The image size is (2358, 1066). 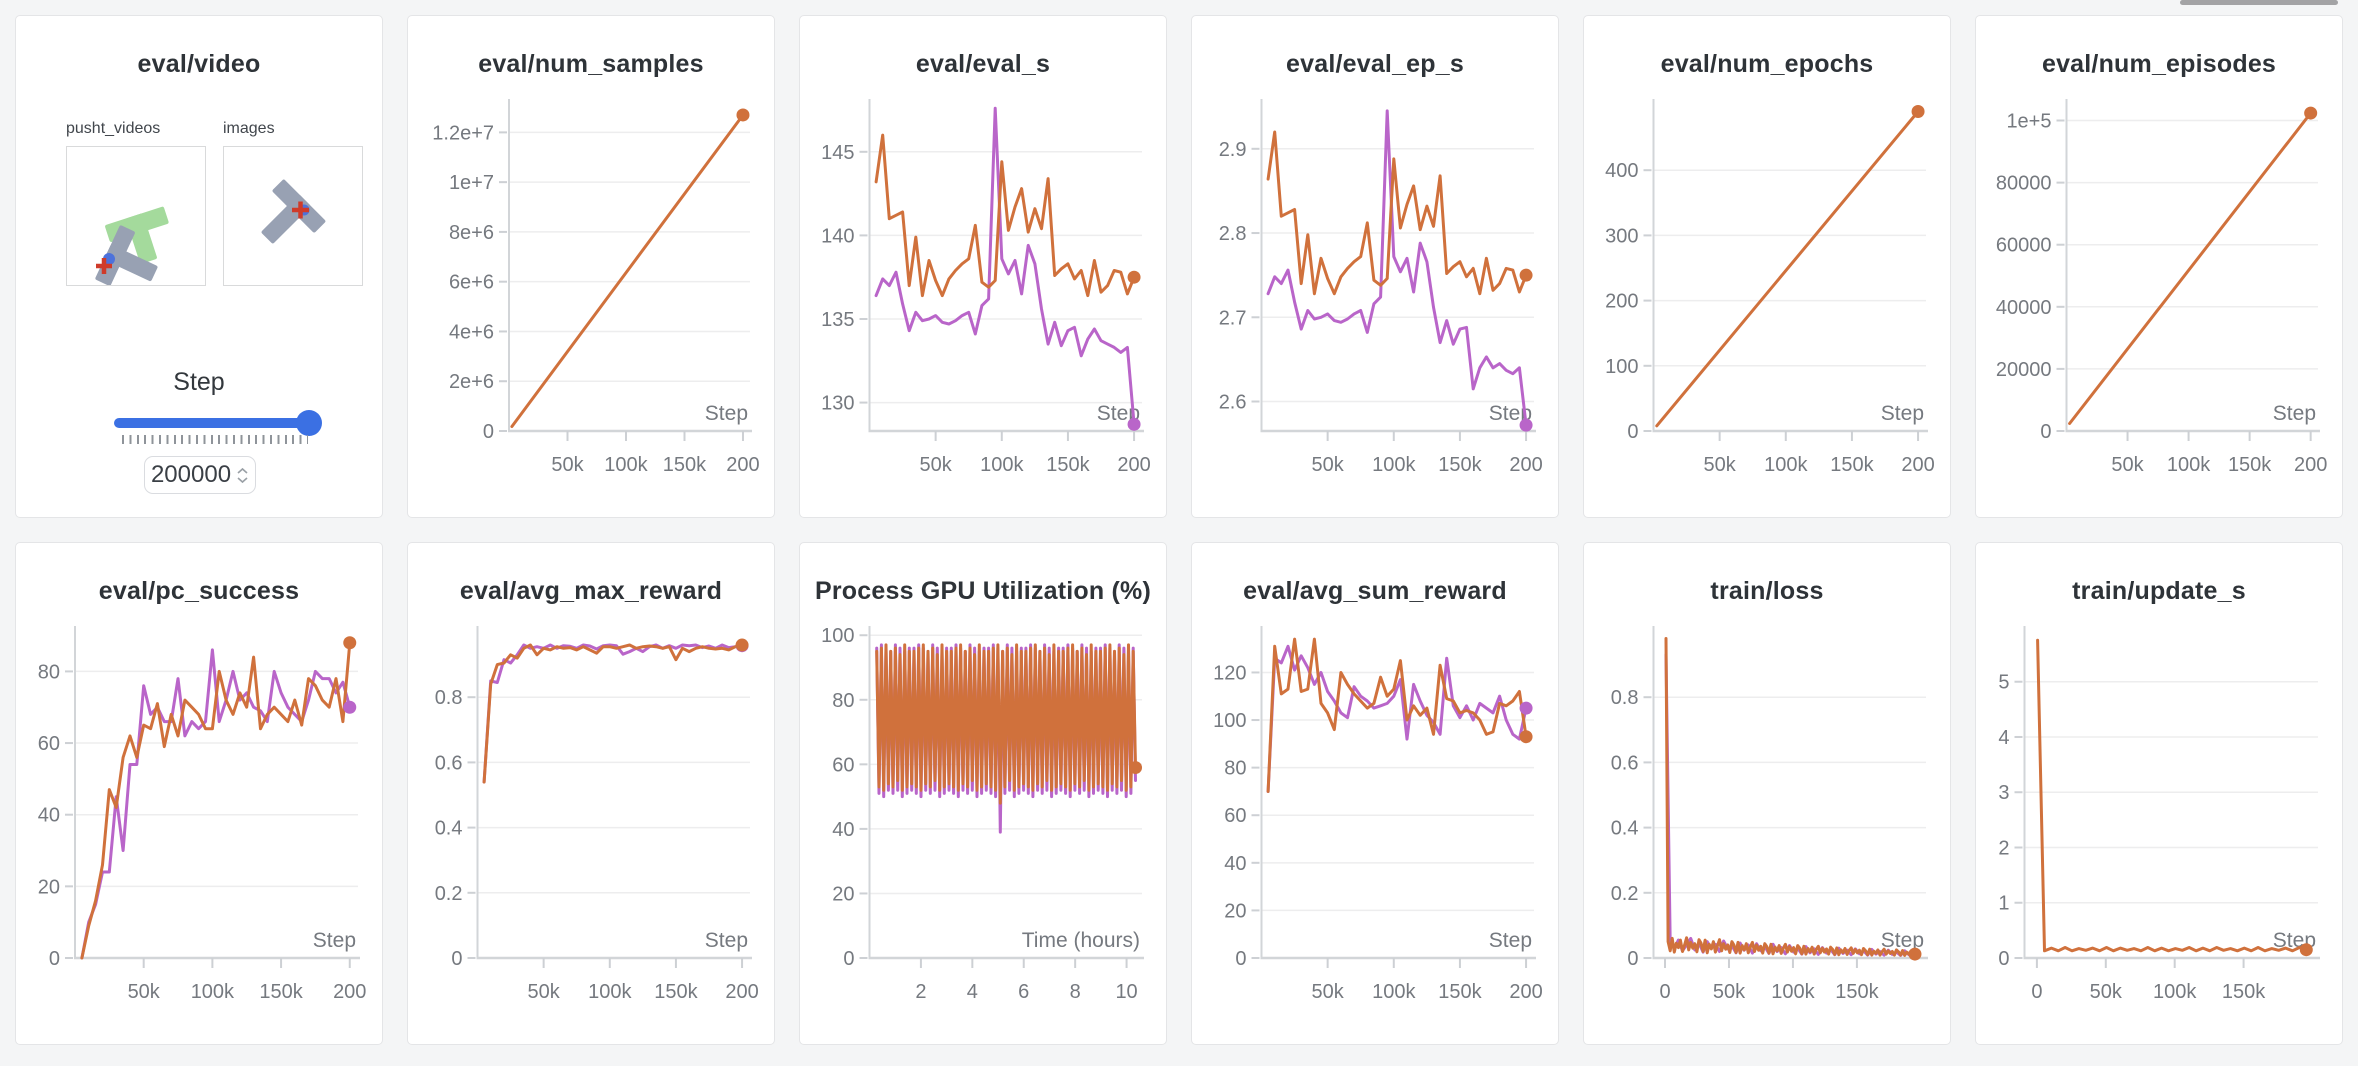 What do you see at coordinates (1621, 236) in the screenshot?
I see `y-tick-label: 300` at bounding box center [1621, 236].